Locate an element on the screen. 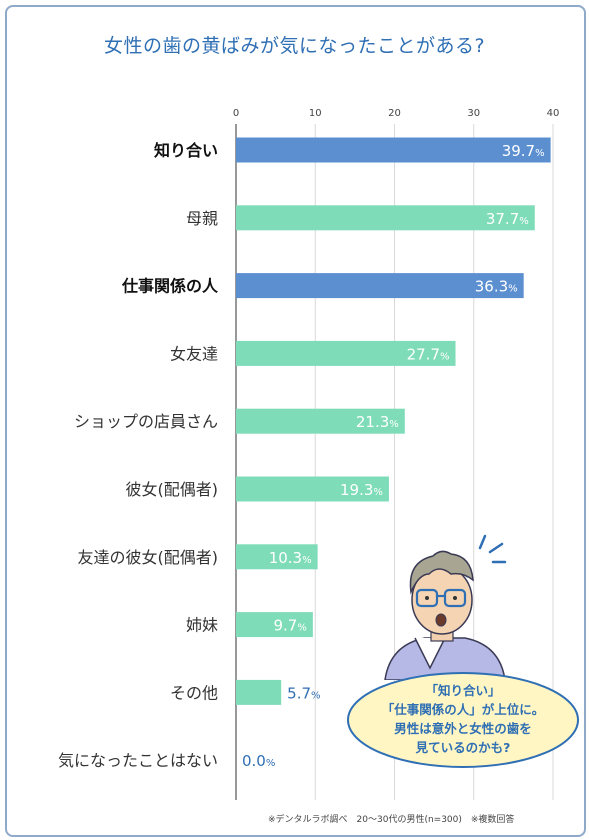  chart-title: 女性の歯の黄ばみが気になったことがある? is located at coordinates (294, 46).